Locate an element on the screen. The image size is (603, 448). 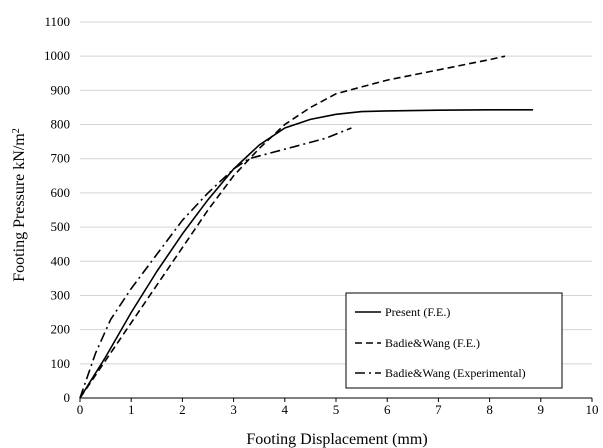
y-tick-label: 300 is located at coordinates (61, 294).